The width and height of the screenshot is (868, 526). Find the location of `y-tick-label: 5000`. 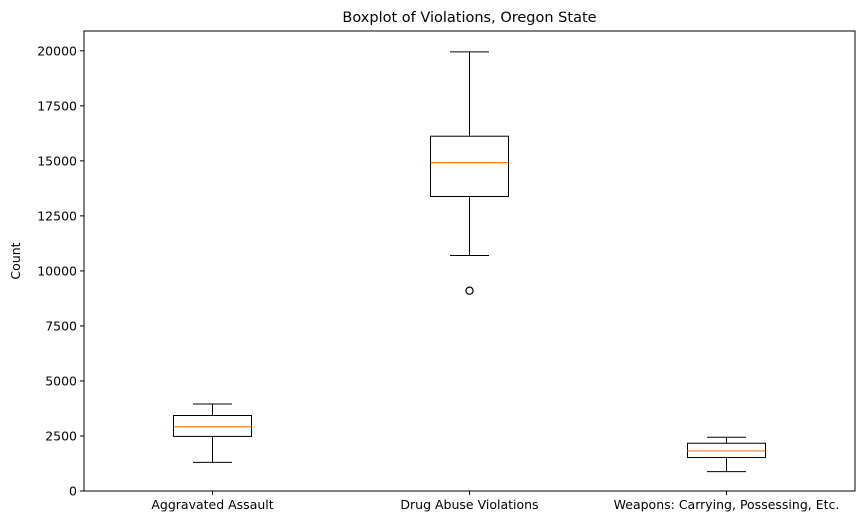

y-tick-label: 5000 is located at coordinates (61, 380).